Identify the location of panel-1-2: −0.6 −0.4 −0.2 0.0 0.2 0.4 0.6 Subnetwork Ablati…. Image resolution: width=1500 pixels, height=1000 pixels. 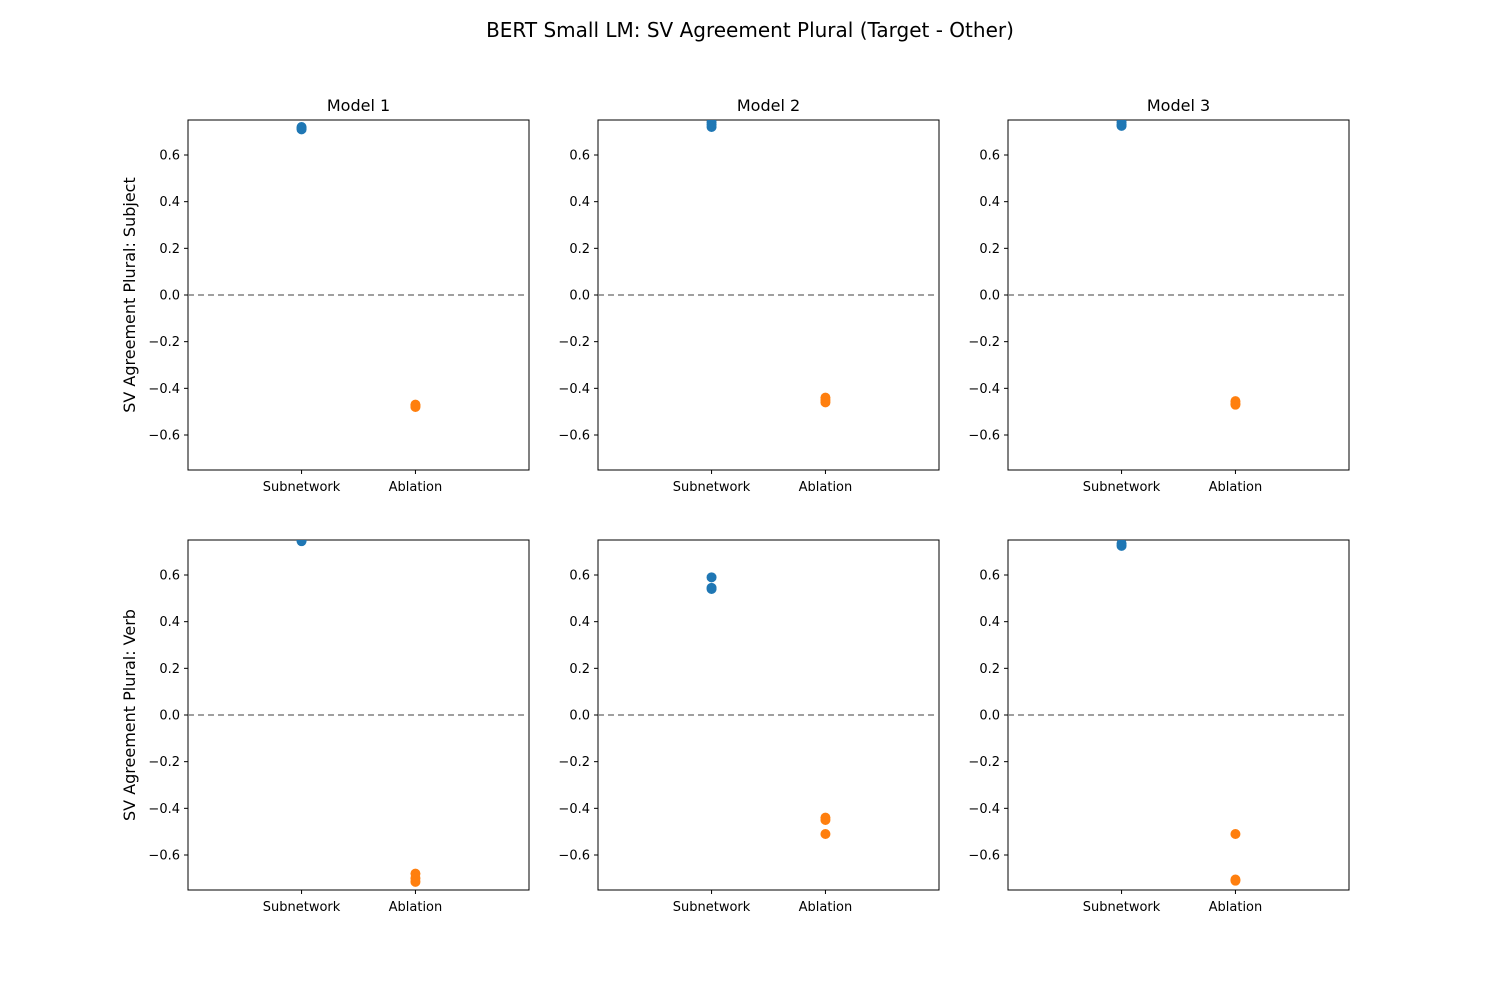
(749, 295).